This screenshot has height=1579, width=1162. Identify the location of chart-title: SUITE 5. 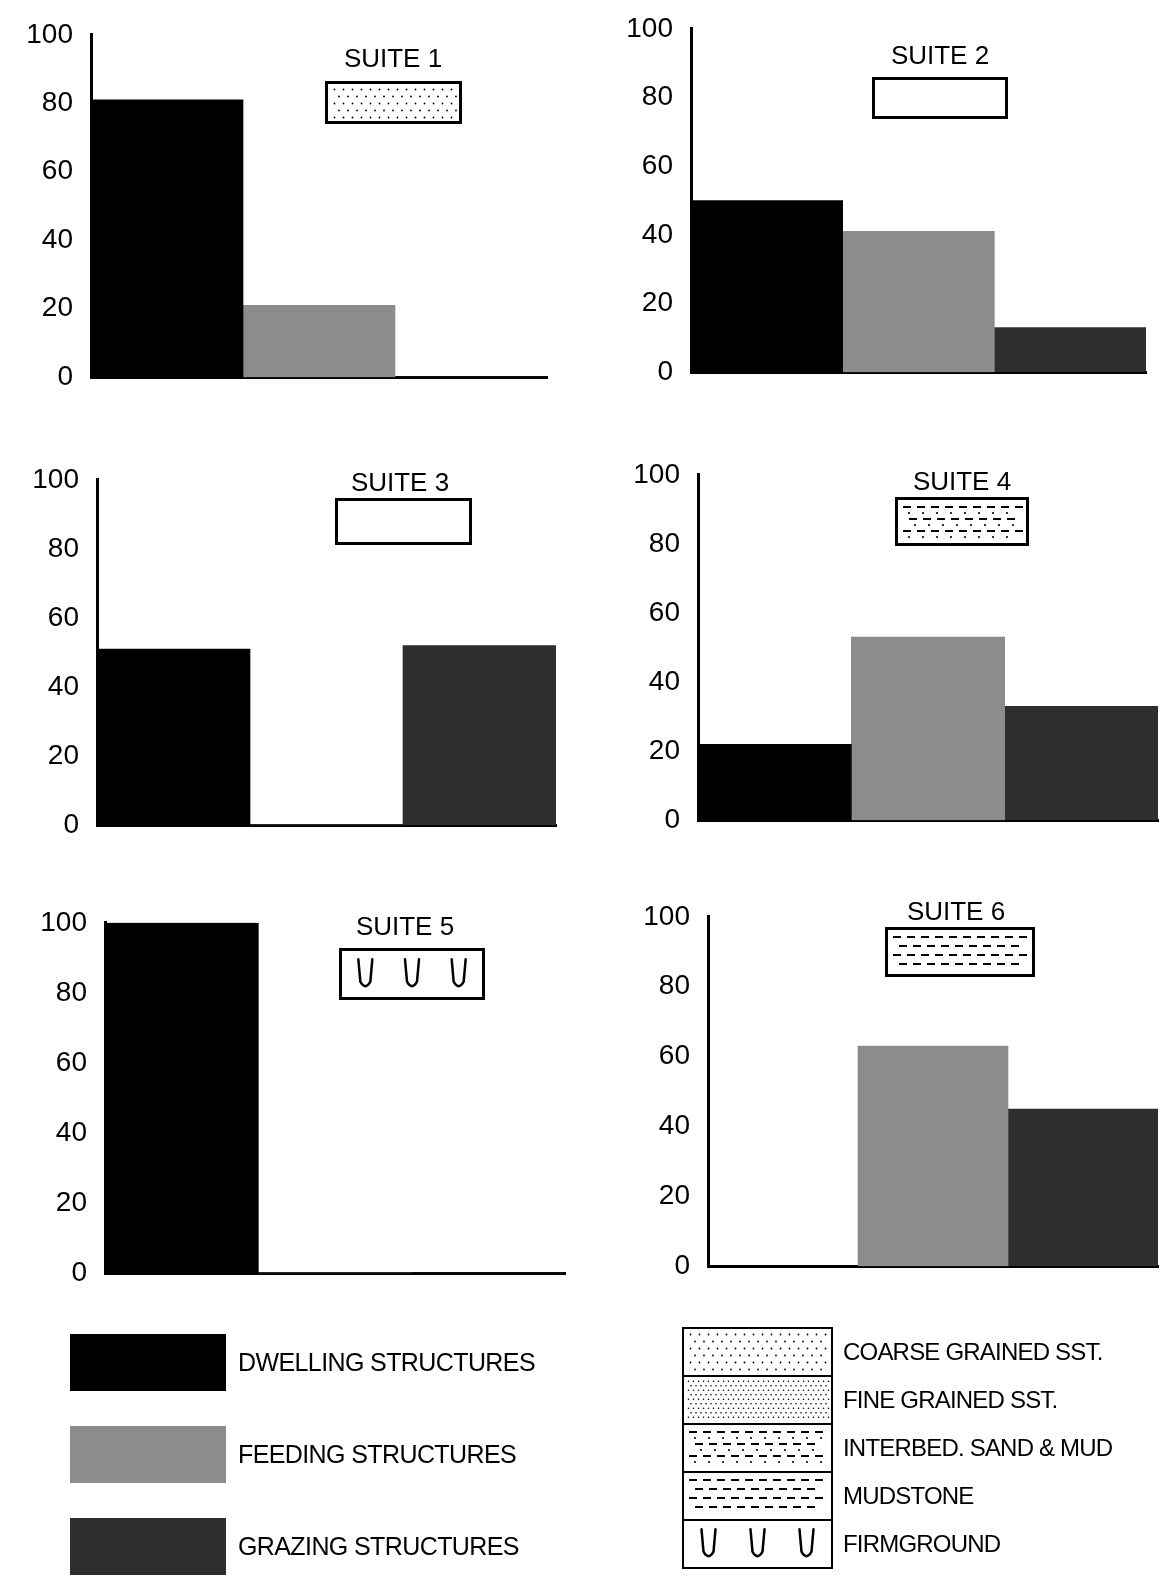
(405, 926).